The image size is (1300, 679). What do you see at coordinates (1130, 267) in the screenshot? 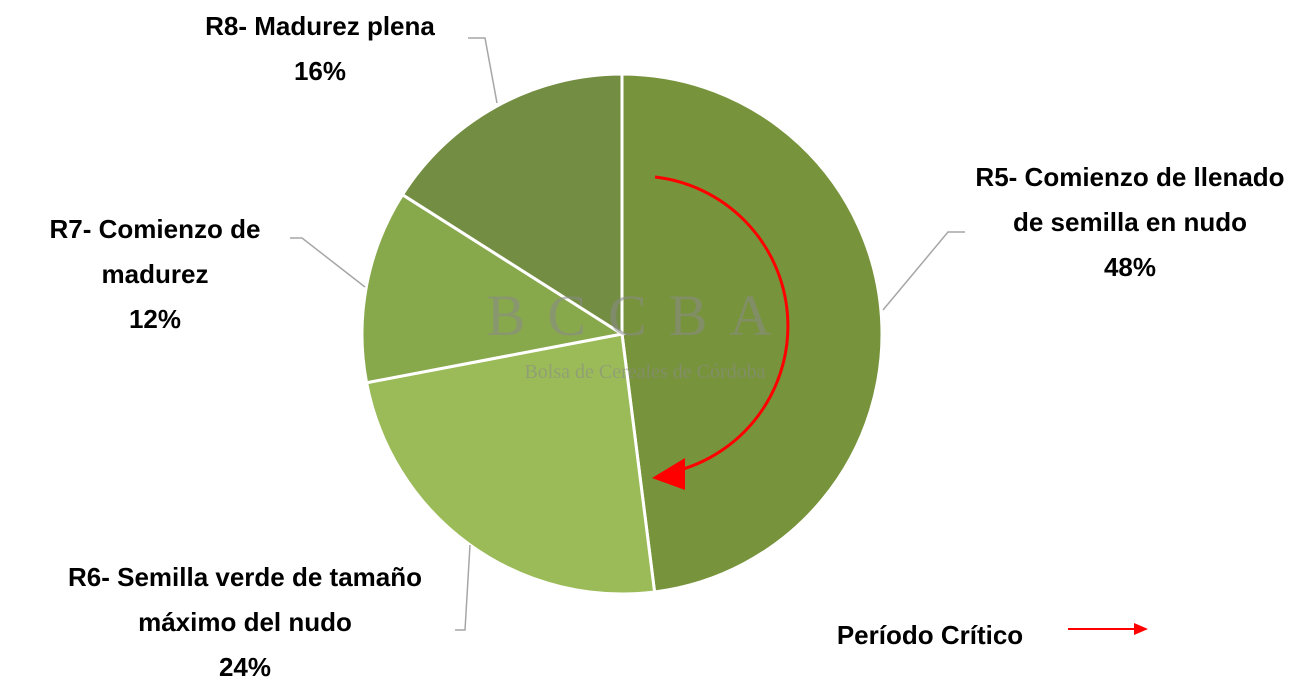
I see `value-label: 48%` at bounding box center [1130, 267].